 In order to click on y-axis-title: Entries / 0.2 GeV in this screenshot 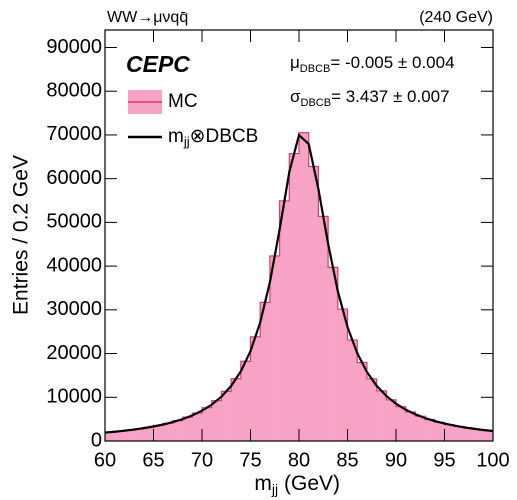, I will do `click(21, 235)`.